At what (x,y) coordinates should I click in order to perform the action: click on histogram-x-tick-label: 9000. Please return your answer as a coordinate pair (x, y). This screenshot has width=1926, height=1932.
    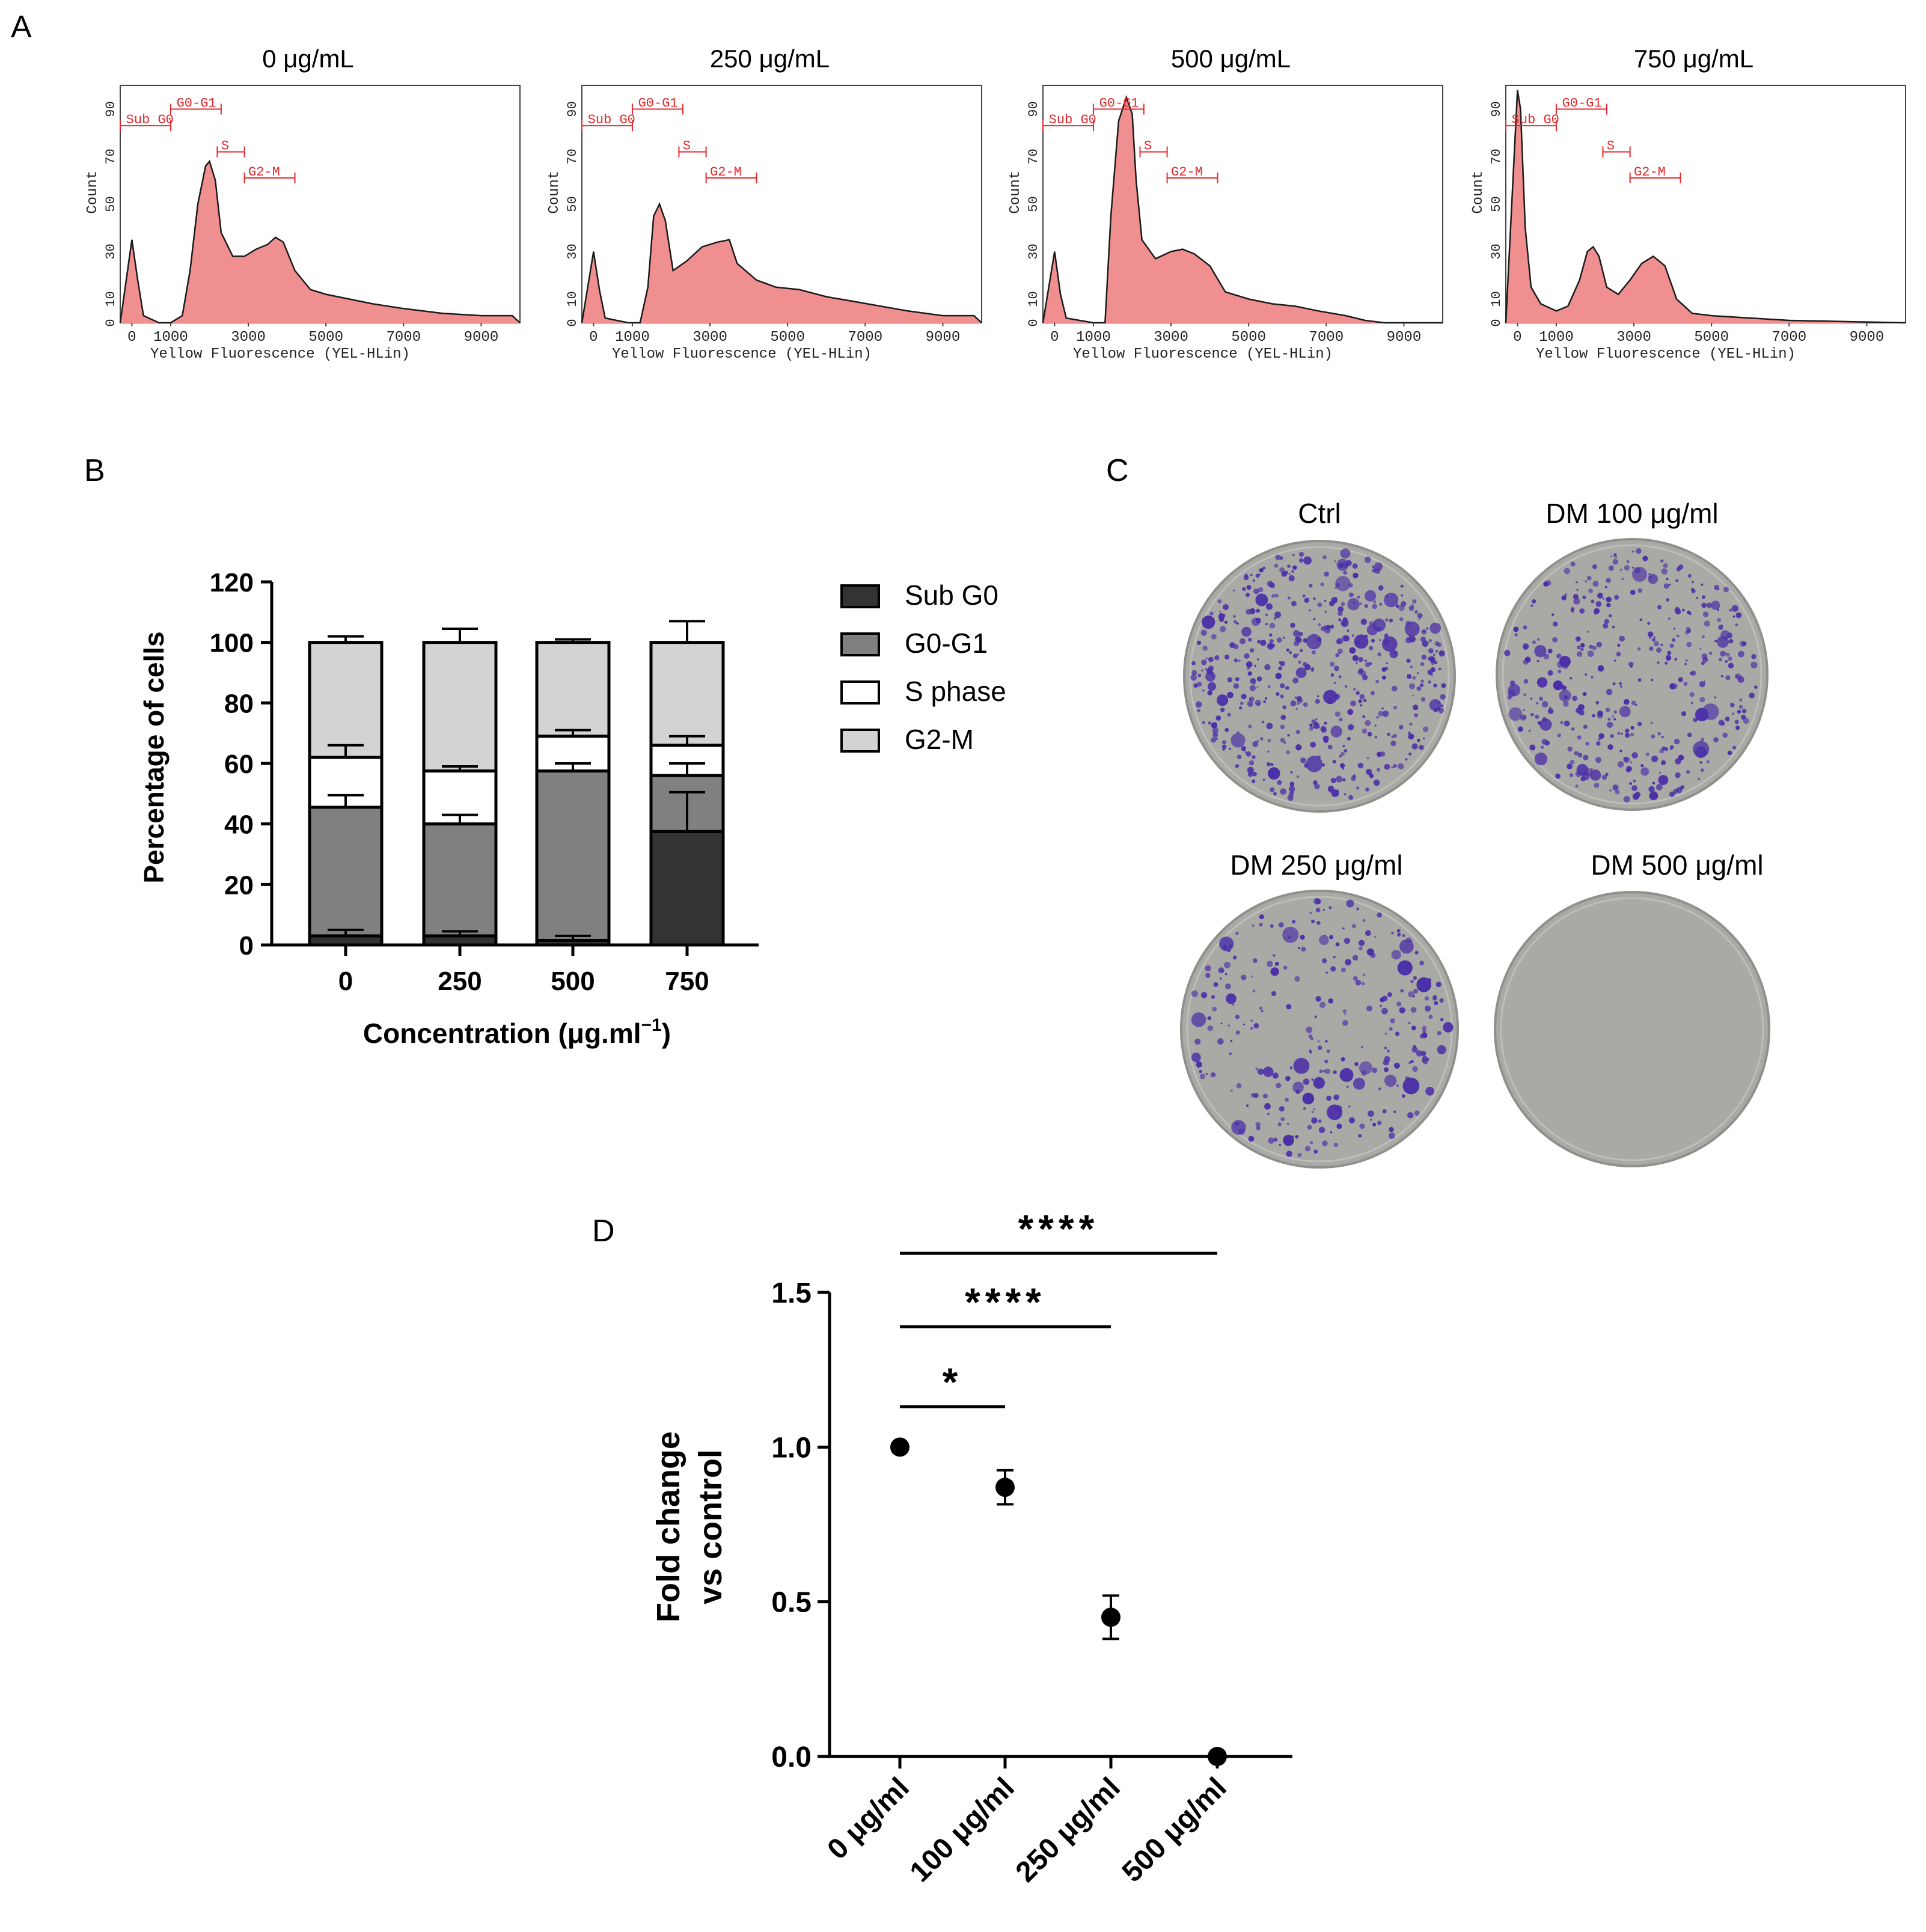
    Looking at the image, I should click on (481, 337).